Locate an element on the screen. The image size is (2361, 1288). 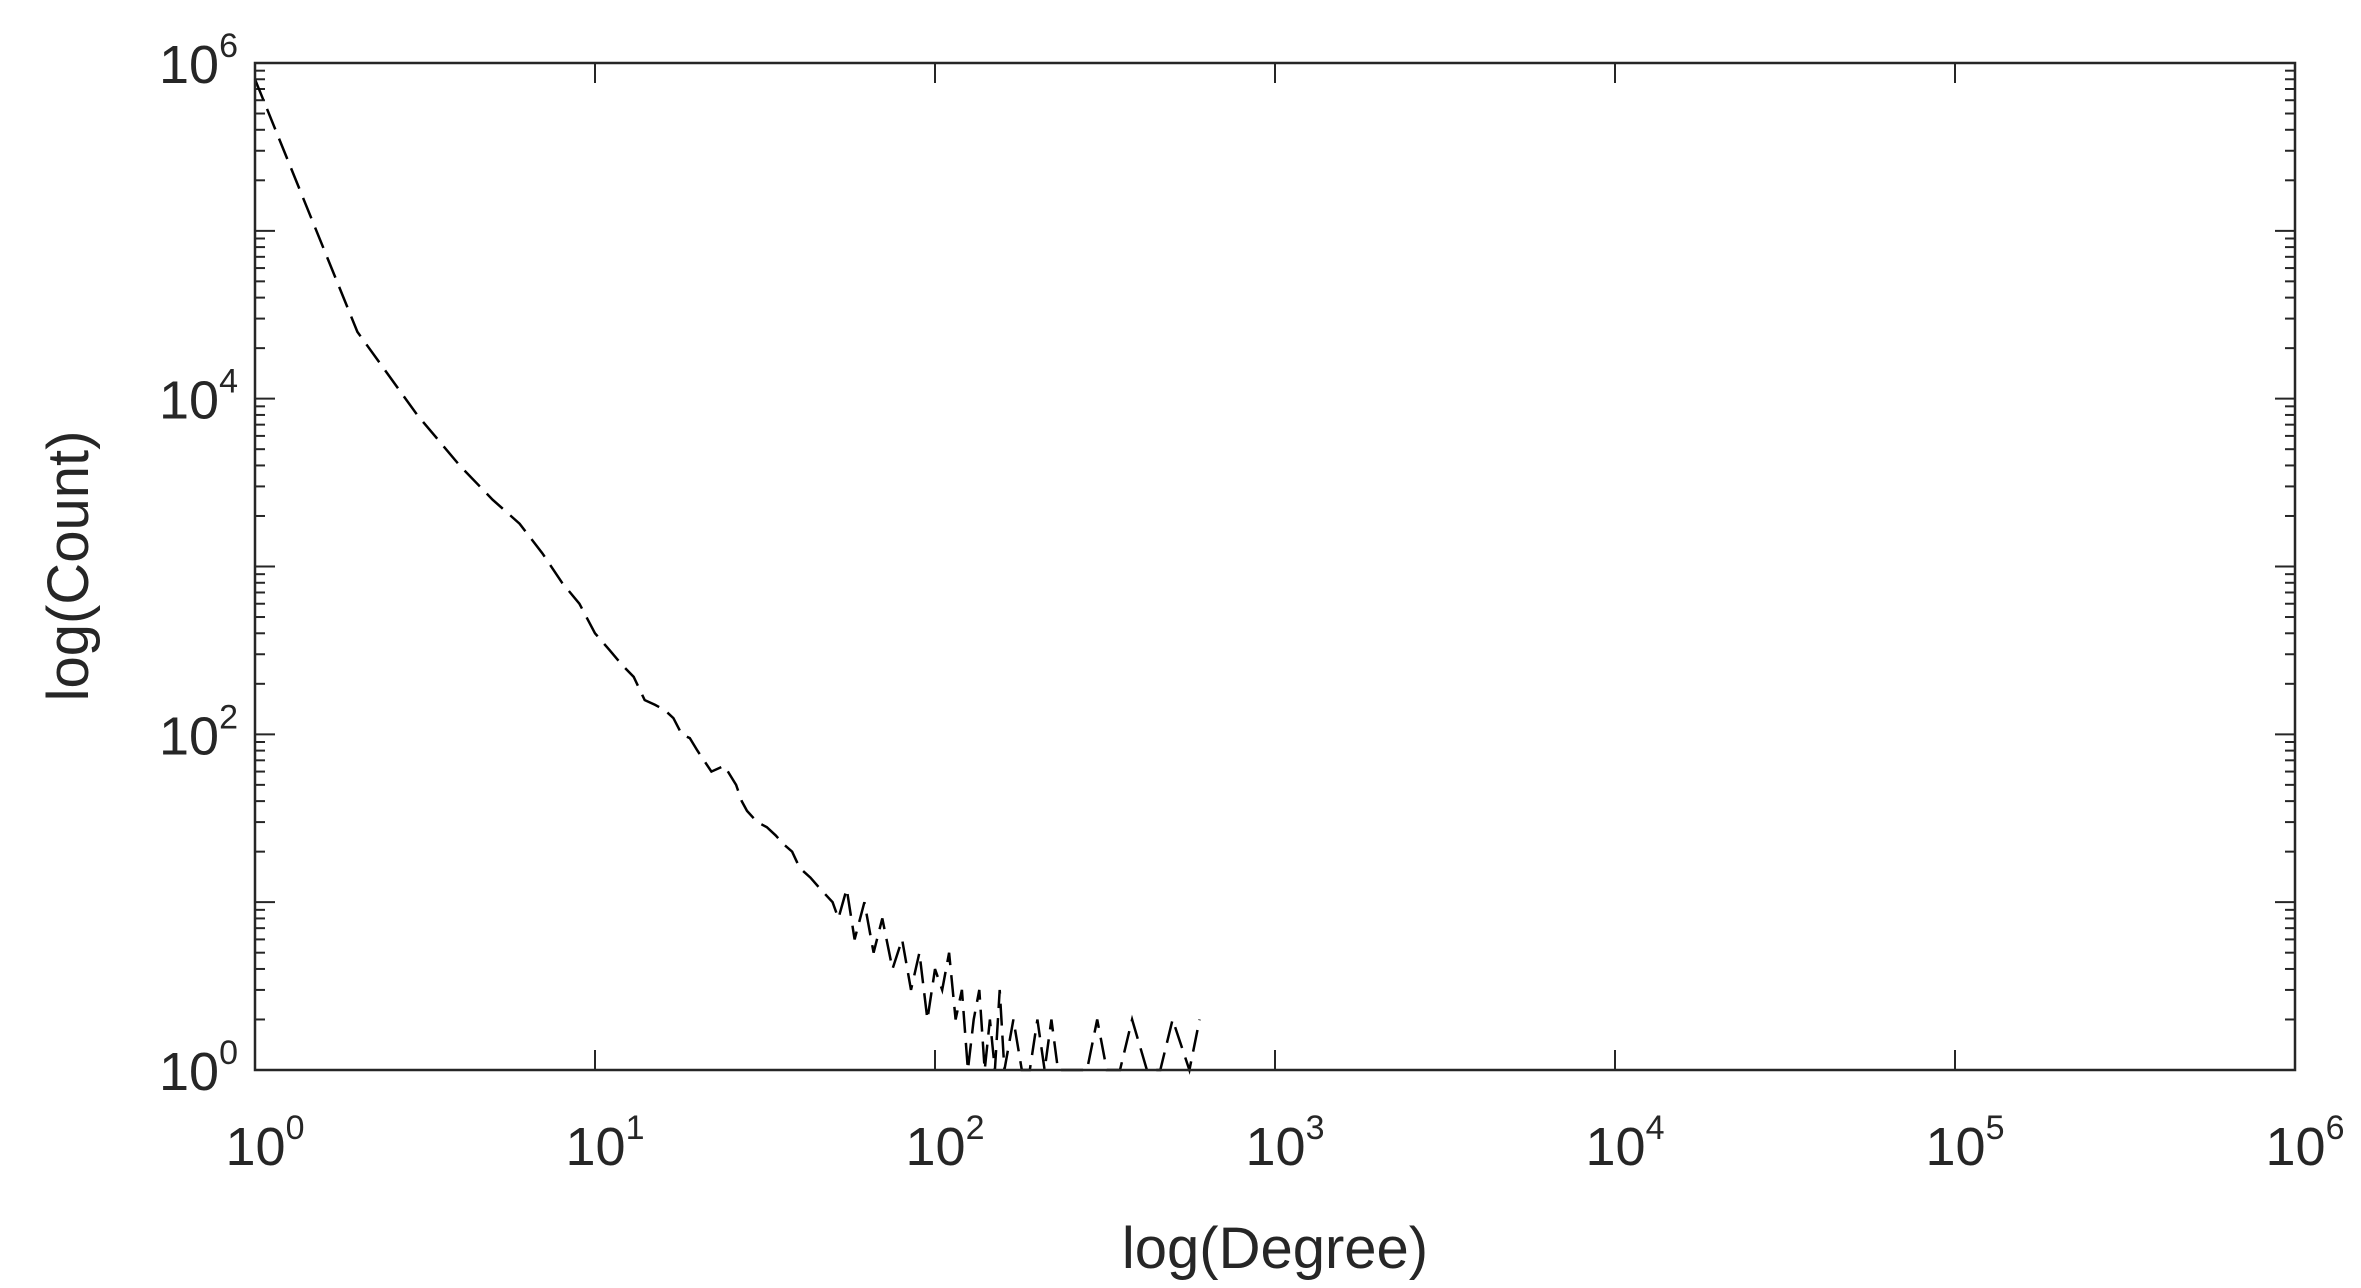
x-tick-label: 10⁶ is located at coordinates (2305, 1143).